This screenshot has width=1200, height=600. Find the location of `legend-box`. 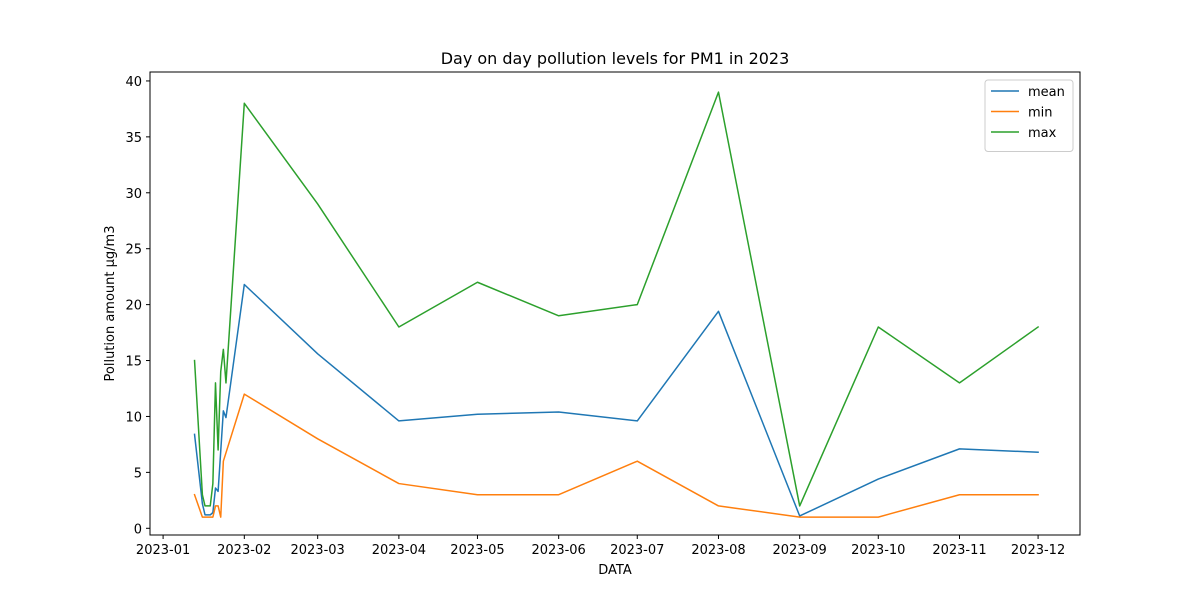

legend-box is located at coordinates (1029, 115).